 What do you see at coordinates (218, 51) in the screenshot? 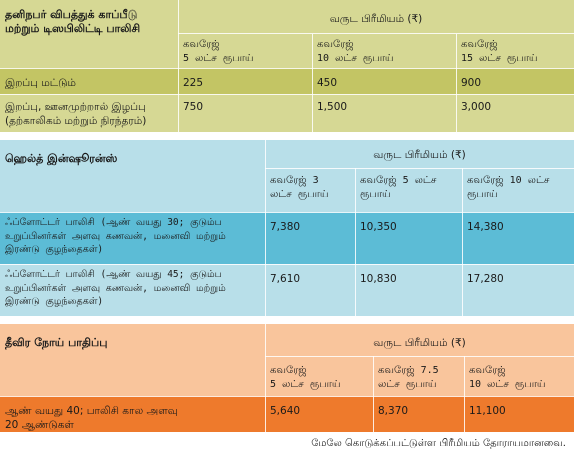
I see `accident-coverage-1: கவரேஜ் 5 லட்ச ரூபாய்` at bounding box center [218, 51].